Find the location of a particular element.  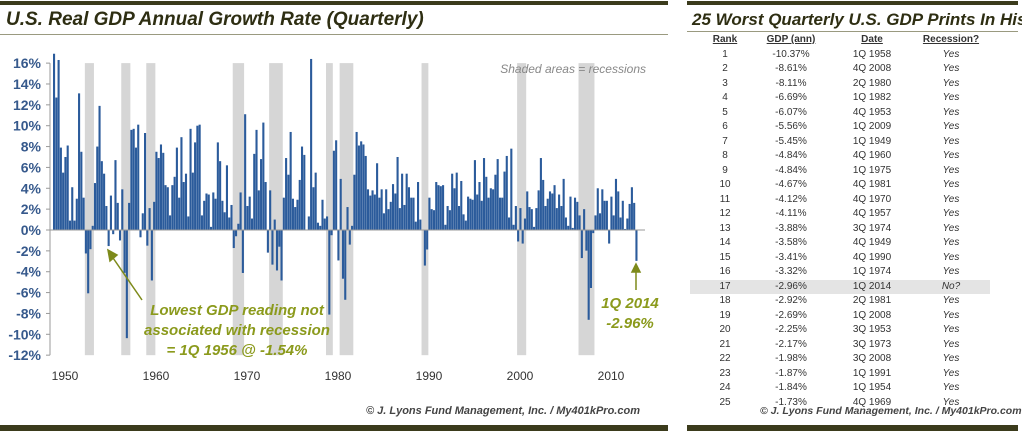

gdp-cell: -10.37% is located at coordinates (791, 54).